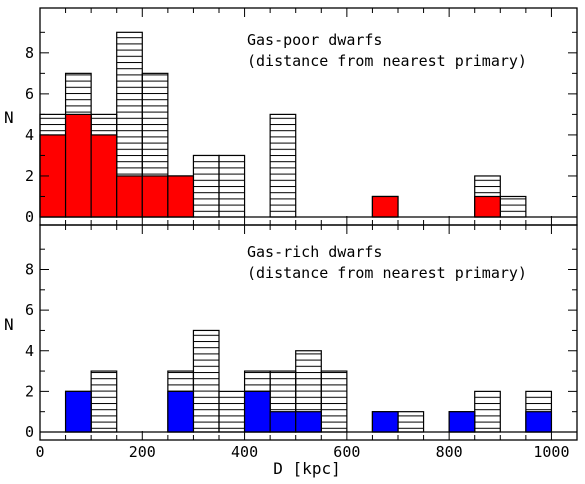 The image size is (585, 484). What do you see at coordinates (346, 452) in the screenshot?
I see `x-tick-label: 600` at bounding box center [346, 452].